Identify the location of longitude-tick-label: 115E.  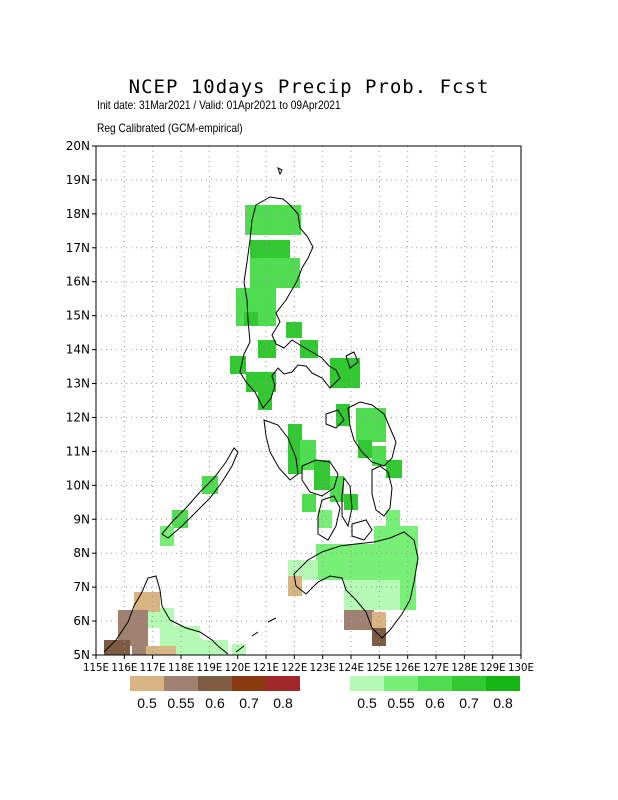
(96, 667).